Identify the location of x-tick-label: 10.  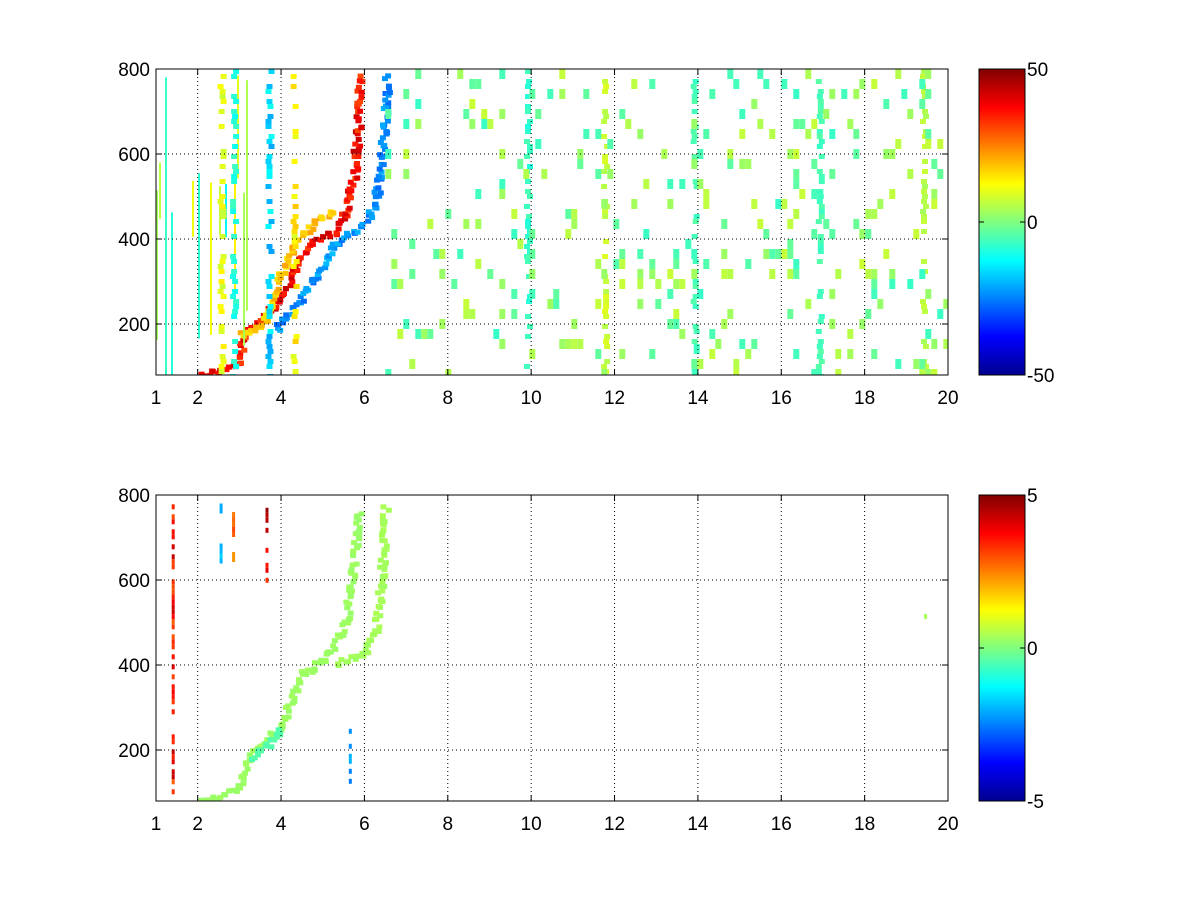
(531, 824).